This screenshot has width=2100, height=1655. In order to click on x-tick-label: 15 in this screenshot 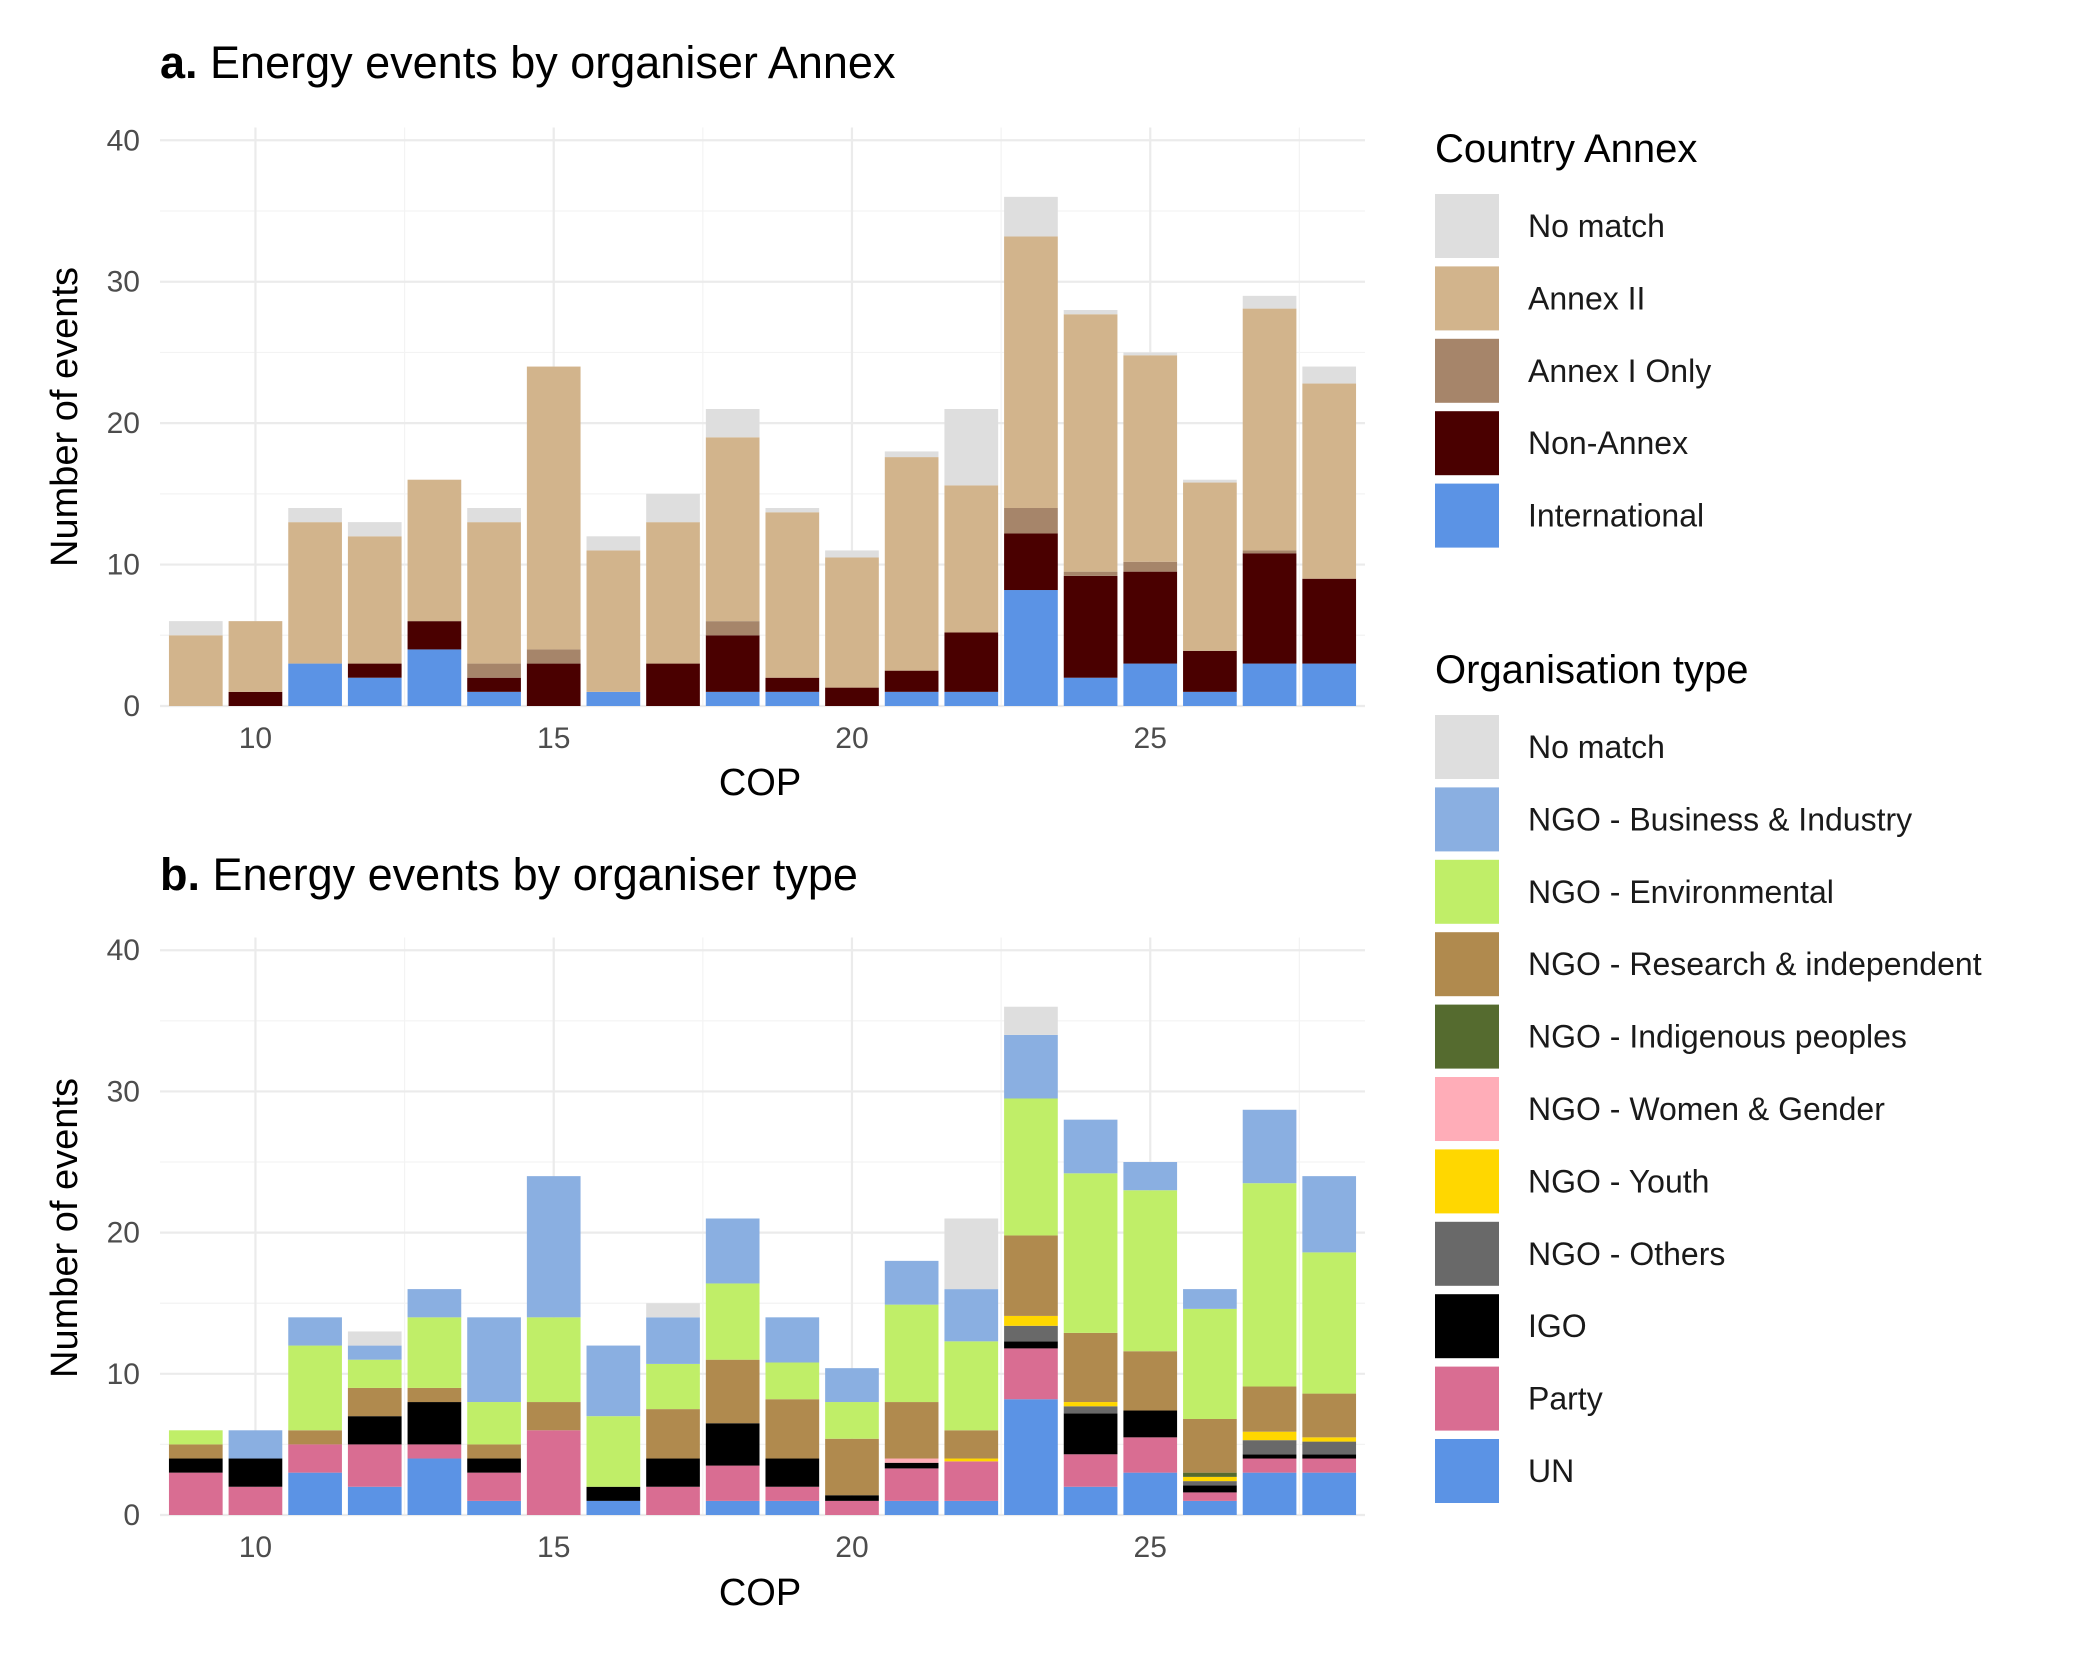, I will do `click(553, 1547)`.